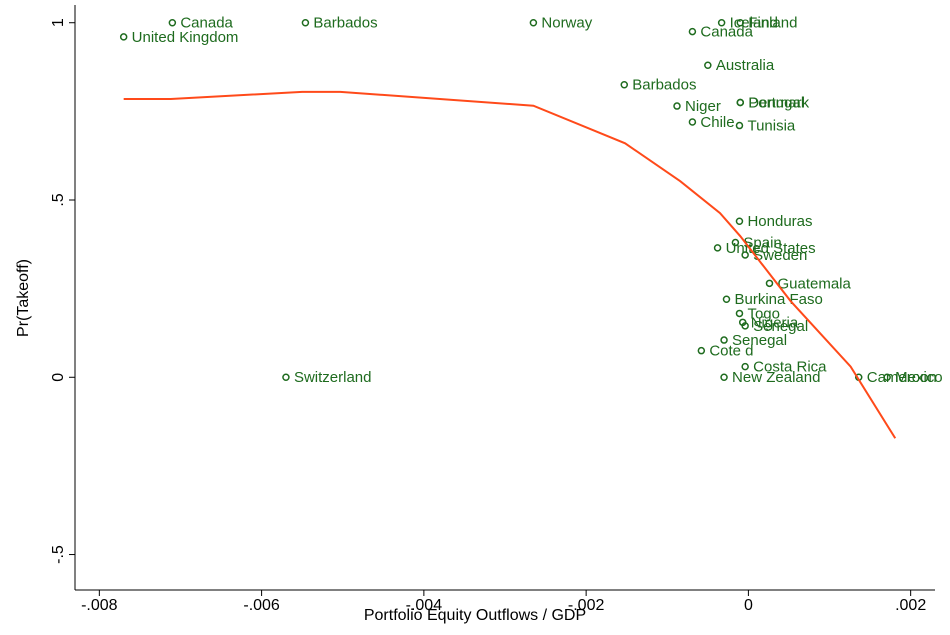  Describe the element at coordinates (185, 37) in the screenshot. I see `point-label: United Kingdom` at that location.